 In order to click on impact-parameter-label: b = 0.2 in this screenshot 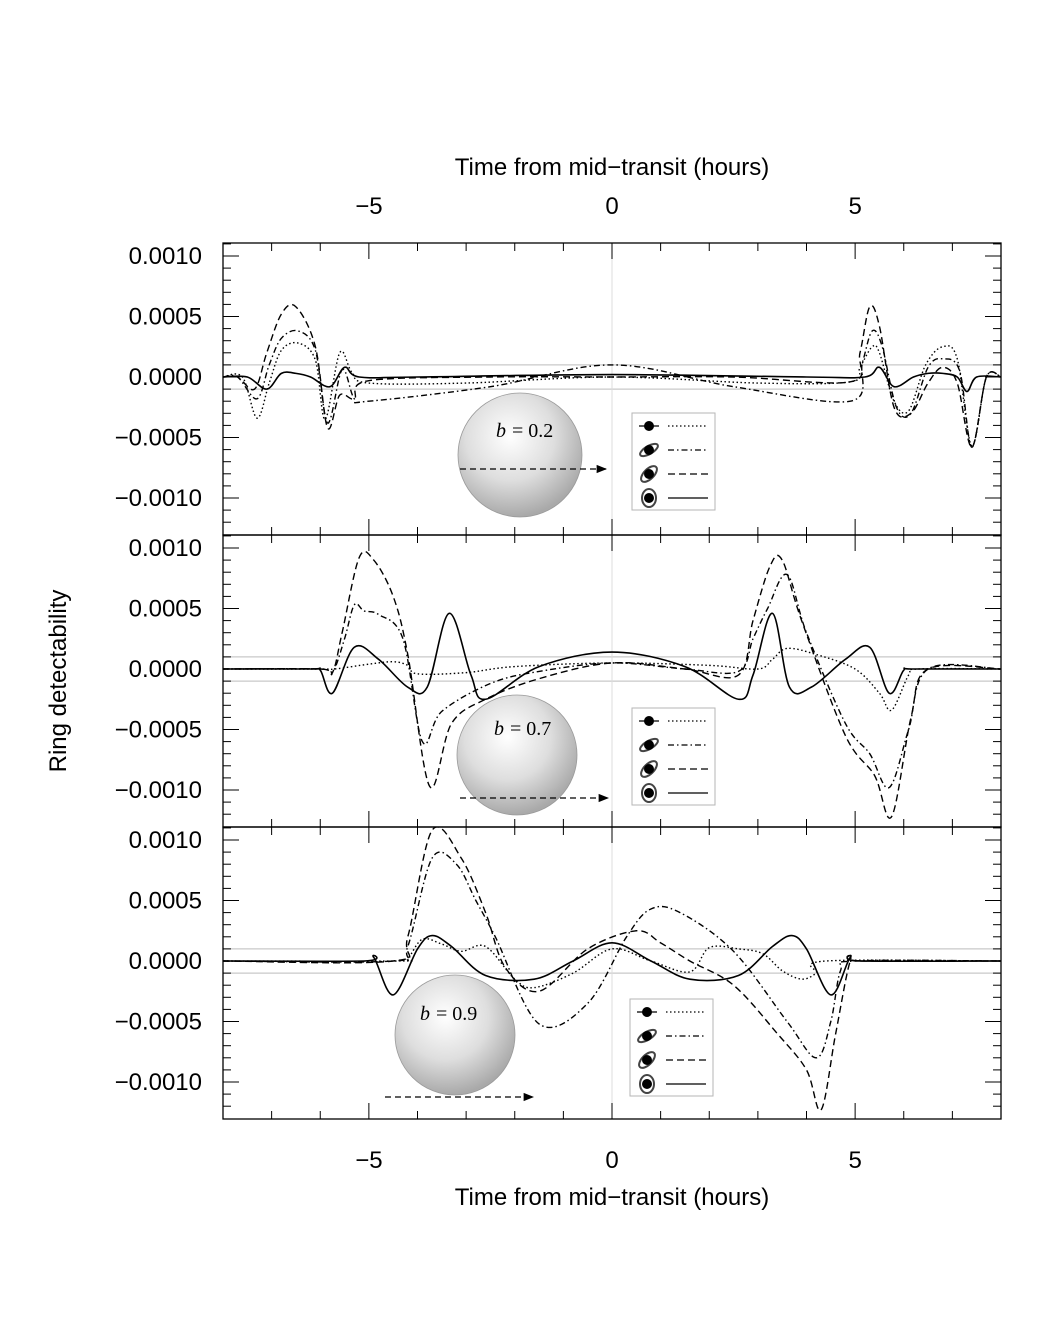, I will do `click(524, 431)`.